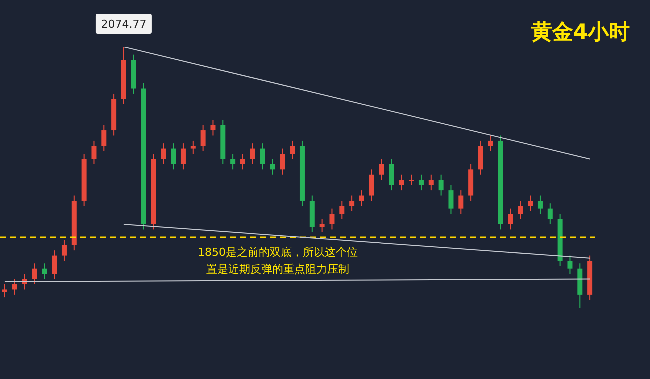 The width and height of the screenshot is (650, 379). What do you see at coordinates (580, 32) in the screenshot?
I see `chart-title: 黄金4小时` at bounding box center [580, 32].